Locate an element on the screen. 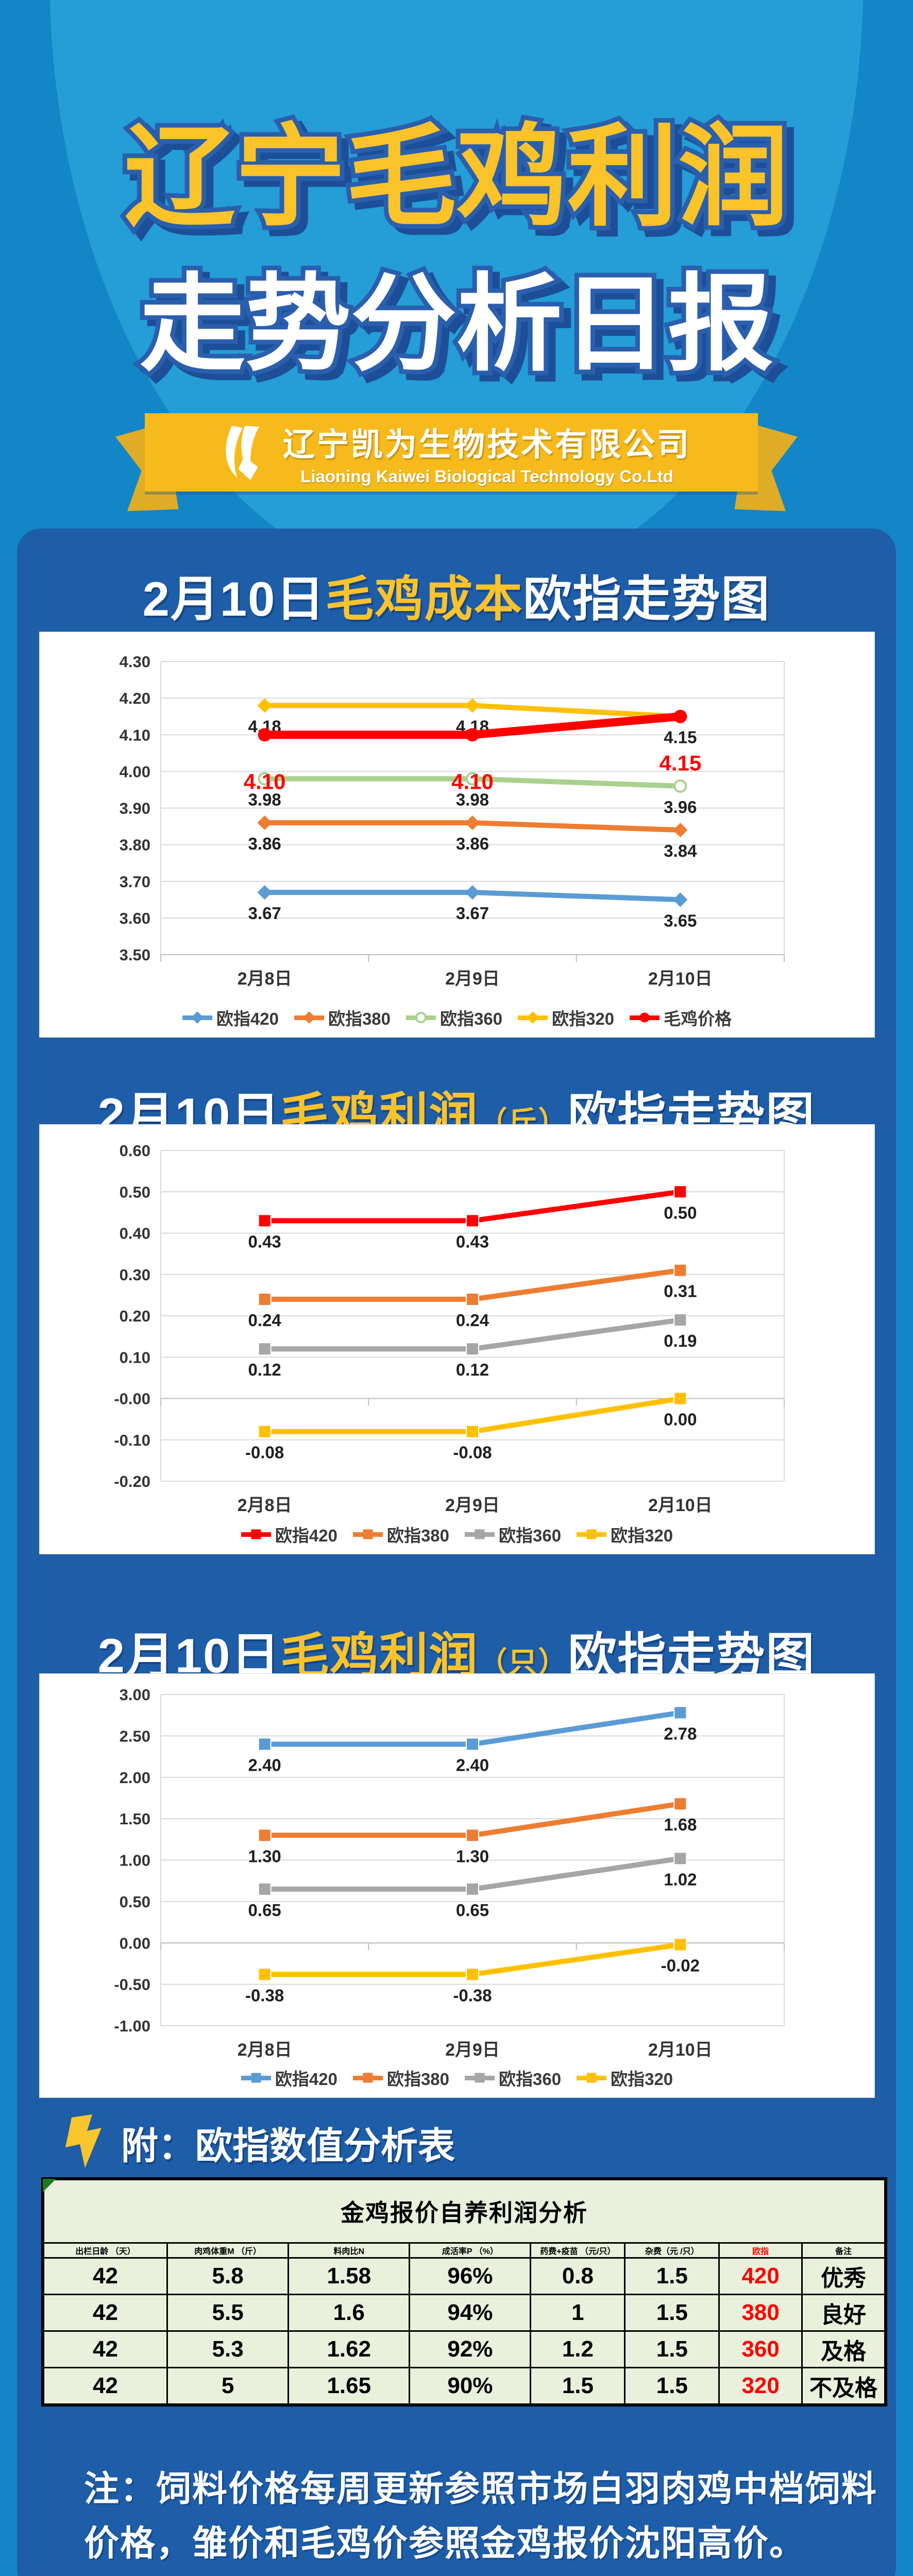  table-heading-text: 附：欧指数值分析表 is located at coordinates (288, 2146).